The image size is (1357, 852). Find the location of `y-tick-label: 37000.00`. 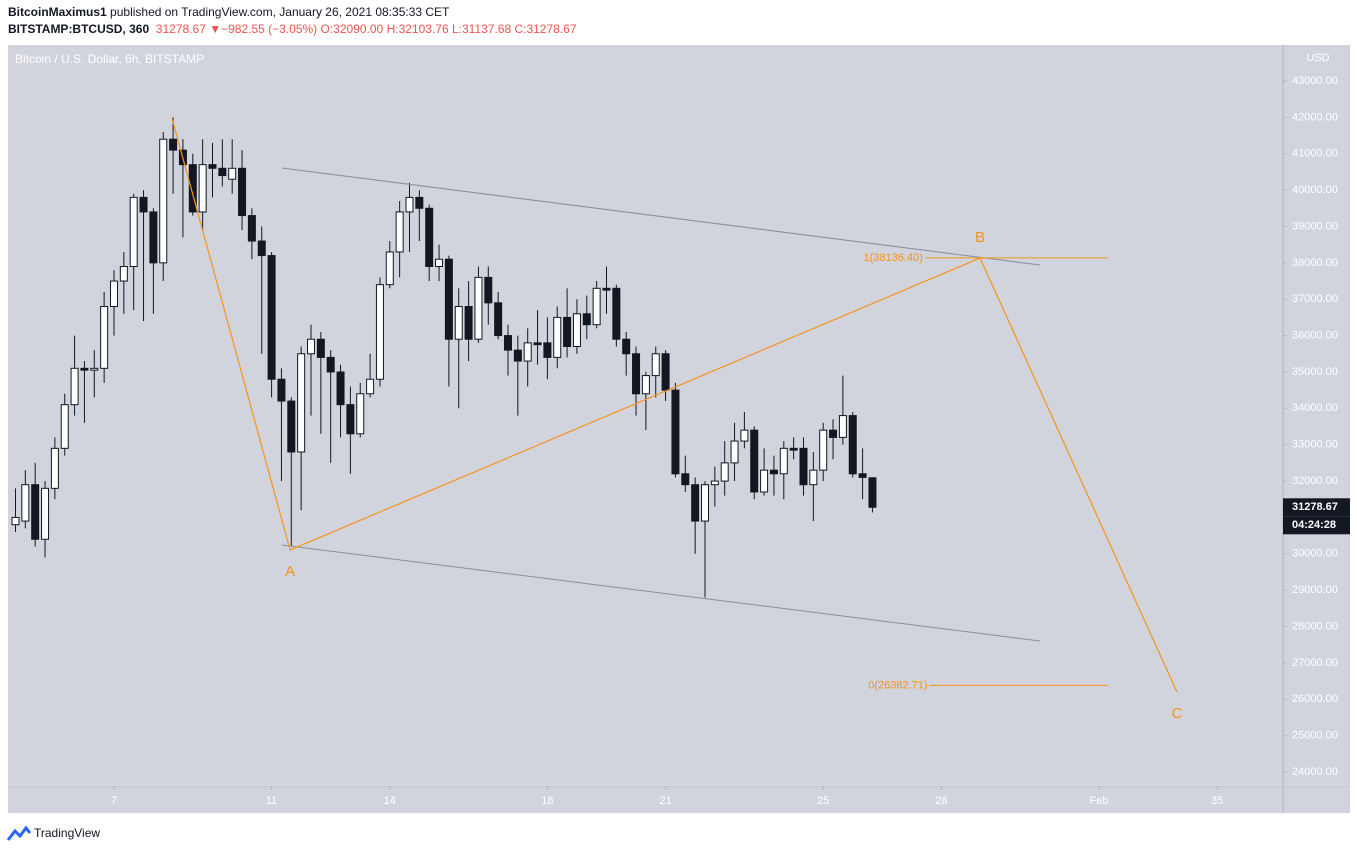

y-tick-label: 37000.00 is located at coordinates (1315, 299).